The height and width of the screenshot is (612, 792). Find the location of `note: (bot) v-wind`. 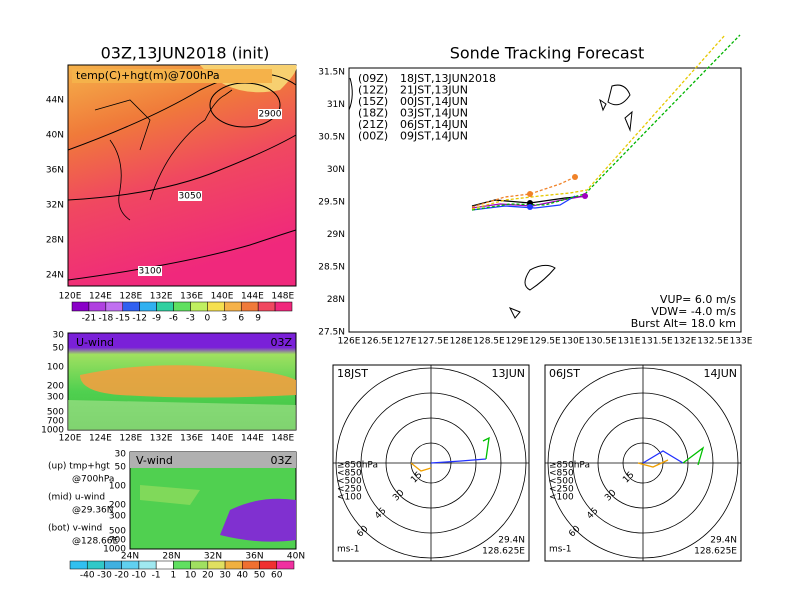

note: (bot) v-wind is located at coordinates (75, 529).